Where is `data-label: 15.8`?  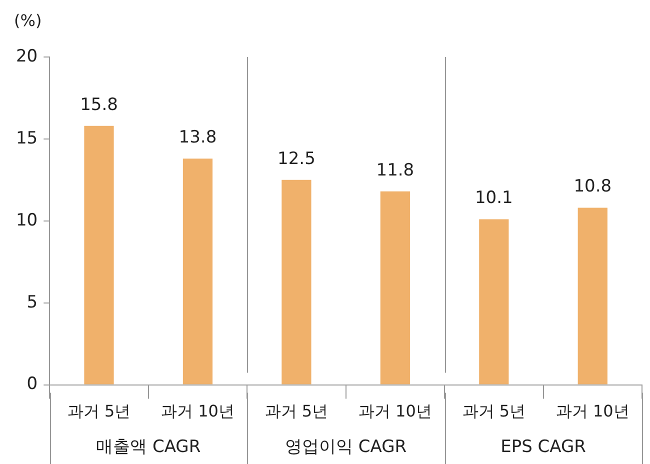 data-label: 15.8 is located at coordinates (99, 104).